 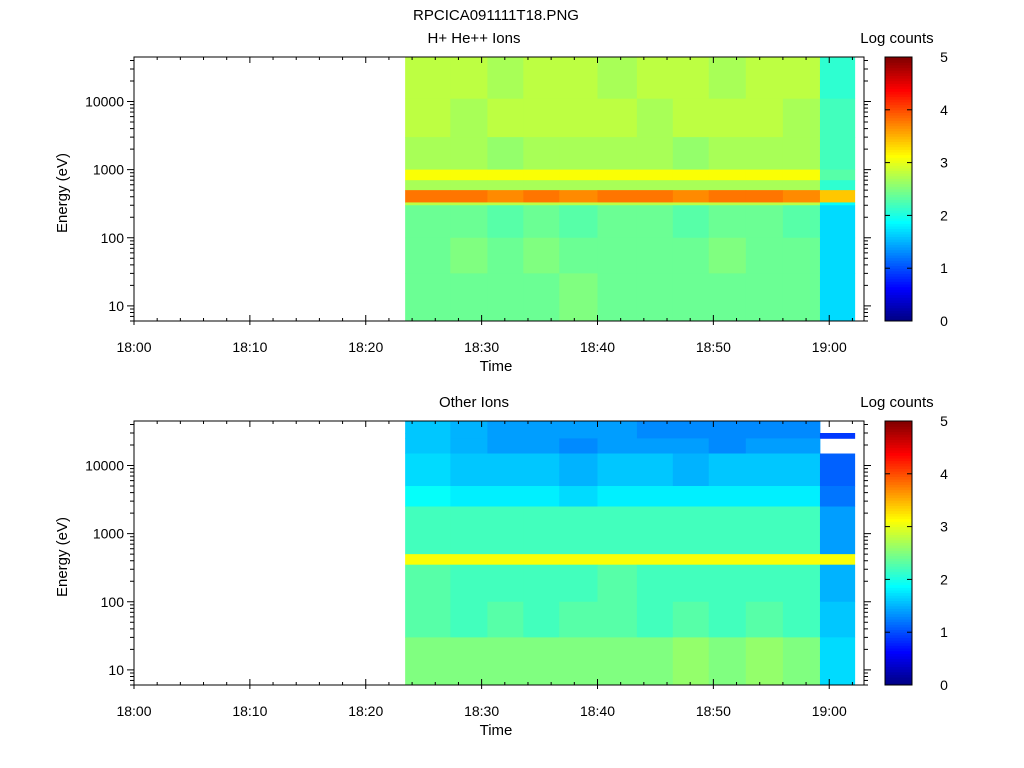 What do you see at coordinates (113, 238) in the screenshot?
I see `y-tick-label: 100` at bounding box center [113, 238].